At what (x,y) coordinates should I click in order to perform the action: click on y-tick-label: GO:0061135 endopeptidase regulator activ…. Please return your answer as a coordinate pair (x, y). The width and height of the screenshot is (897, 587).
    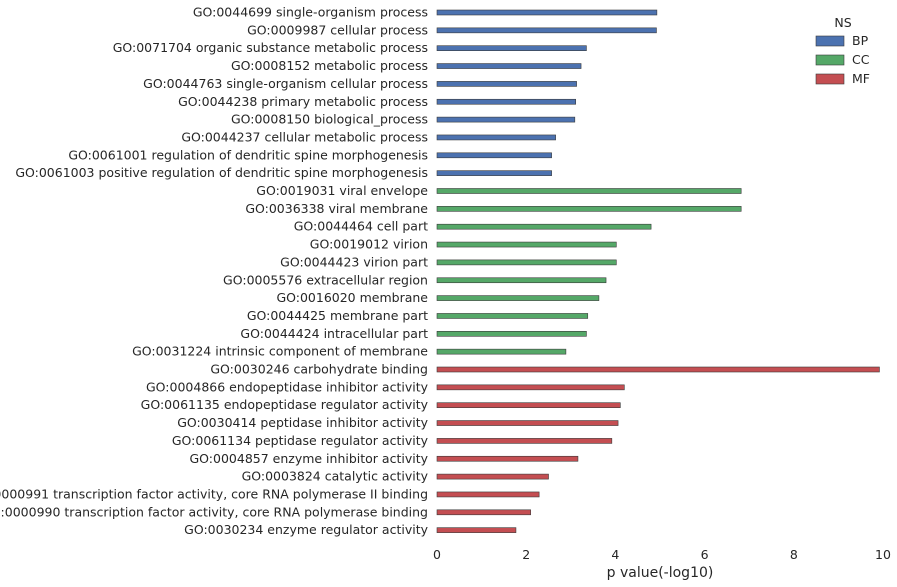
    Looking at the image, I should click on (285, 404).